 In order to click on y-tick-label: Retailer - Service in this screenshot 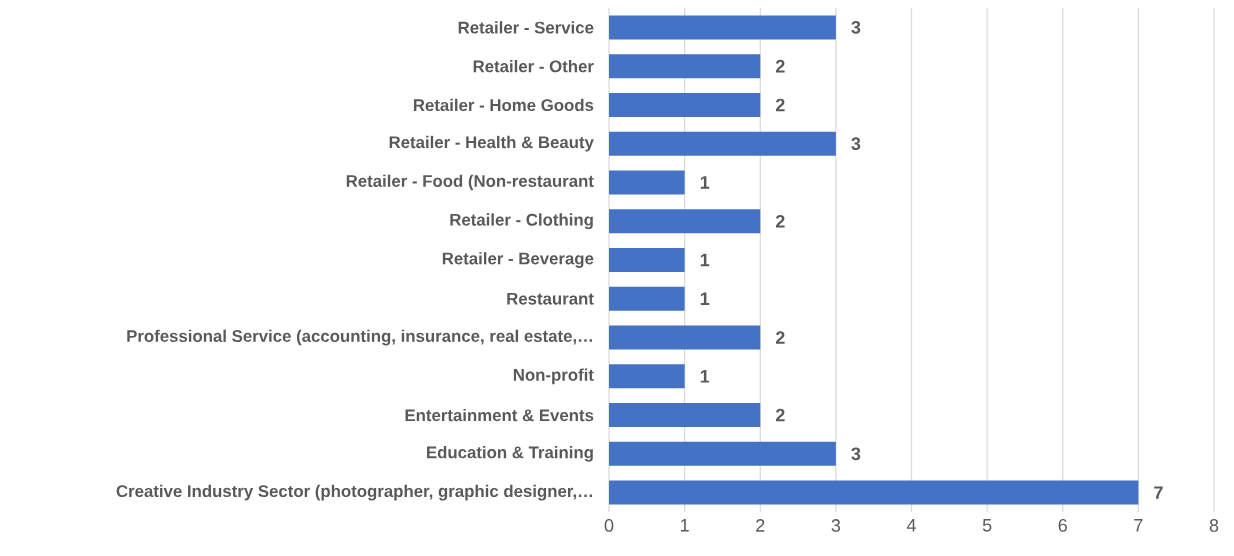, I will do `click(526, 27)`.